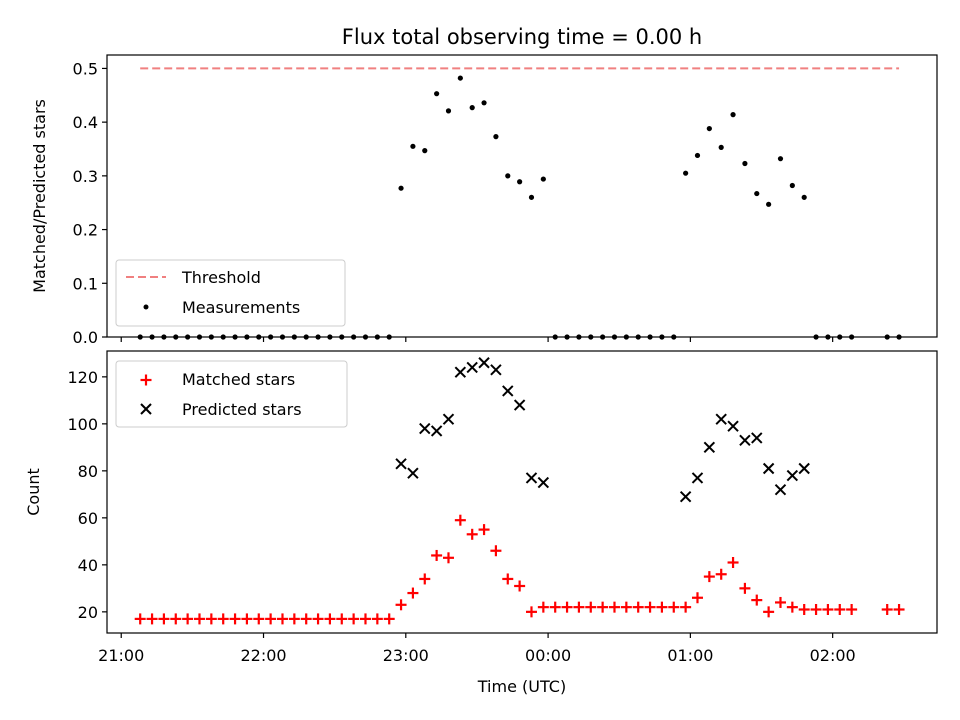 Image resolution: width=960 pixels, height=720 pixels. What do you see at coordinates (39, 196) in the screenshot?
I see `top-y-axis-label: Matched/Predicted stars` at bounding box center [39, 196].